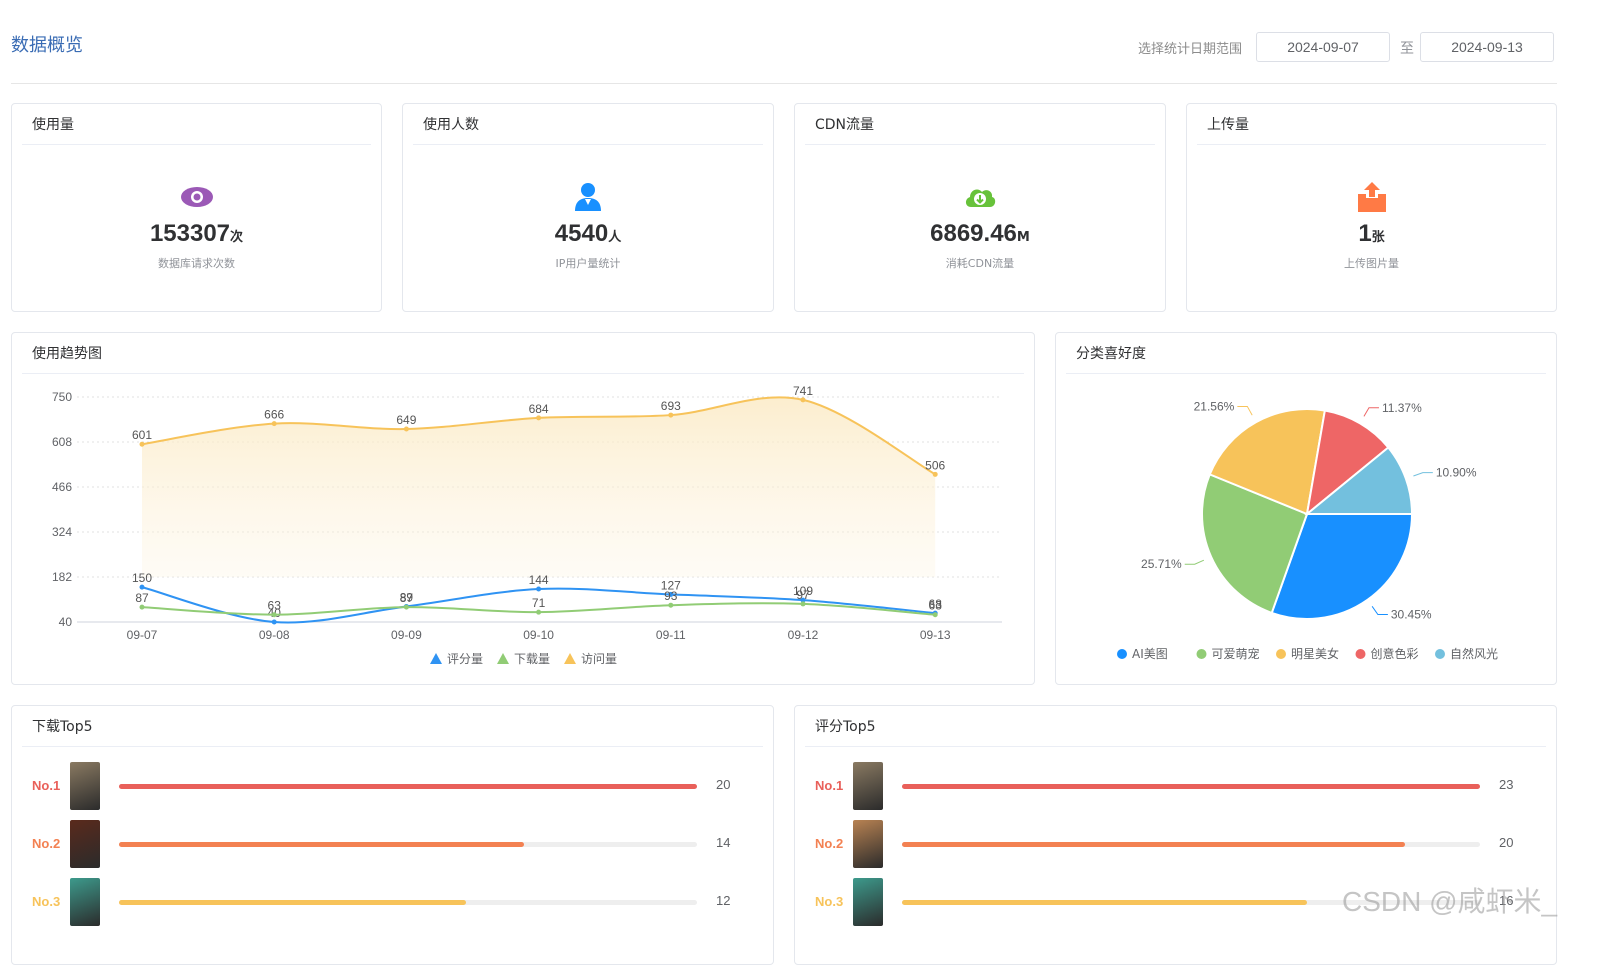 The width and height of the screenshot is (1615, 965). Describe the element at coordinates (1323, 47) in the screenshot. I see `start-date-input: 2024-09-07` at that location.